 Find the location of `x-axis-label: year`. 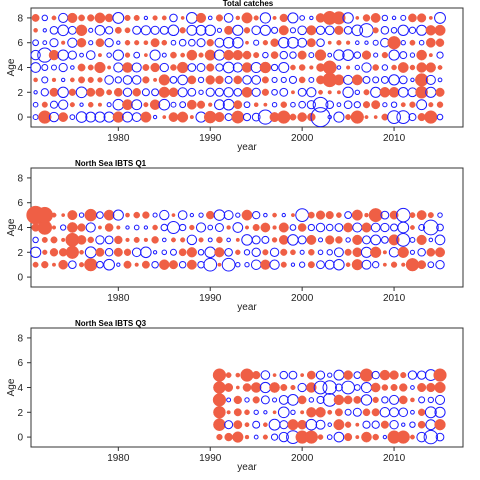

x-axis-label: year is located at coordinates (247, 147).